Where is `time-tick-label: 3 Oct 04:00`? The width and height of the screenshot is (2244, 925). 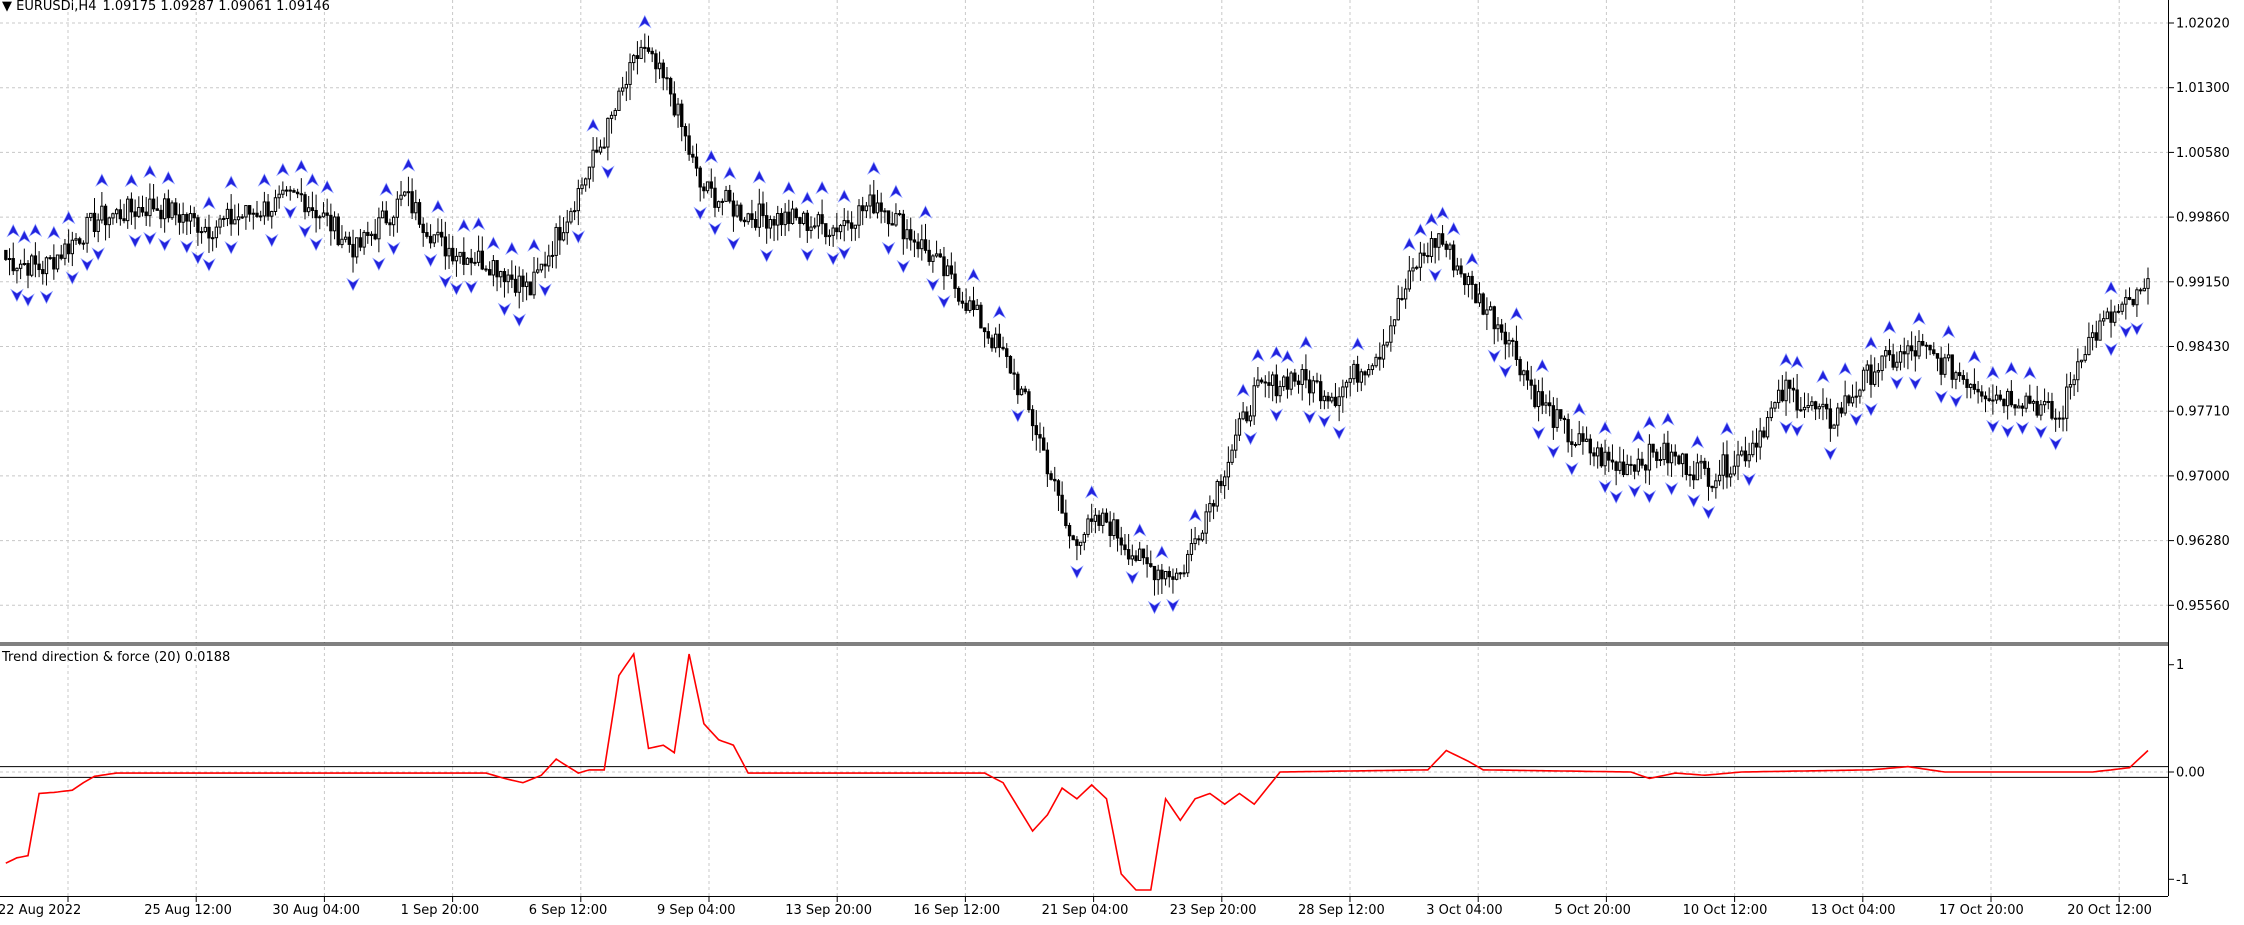
time-tick-label: 3 Oct 04:00 is located at coordinates (1464, 910).